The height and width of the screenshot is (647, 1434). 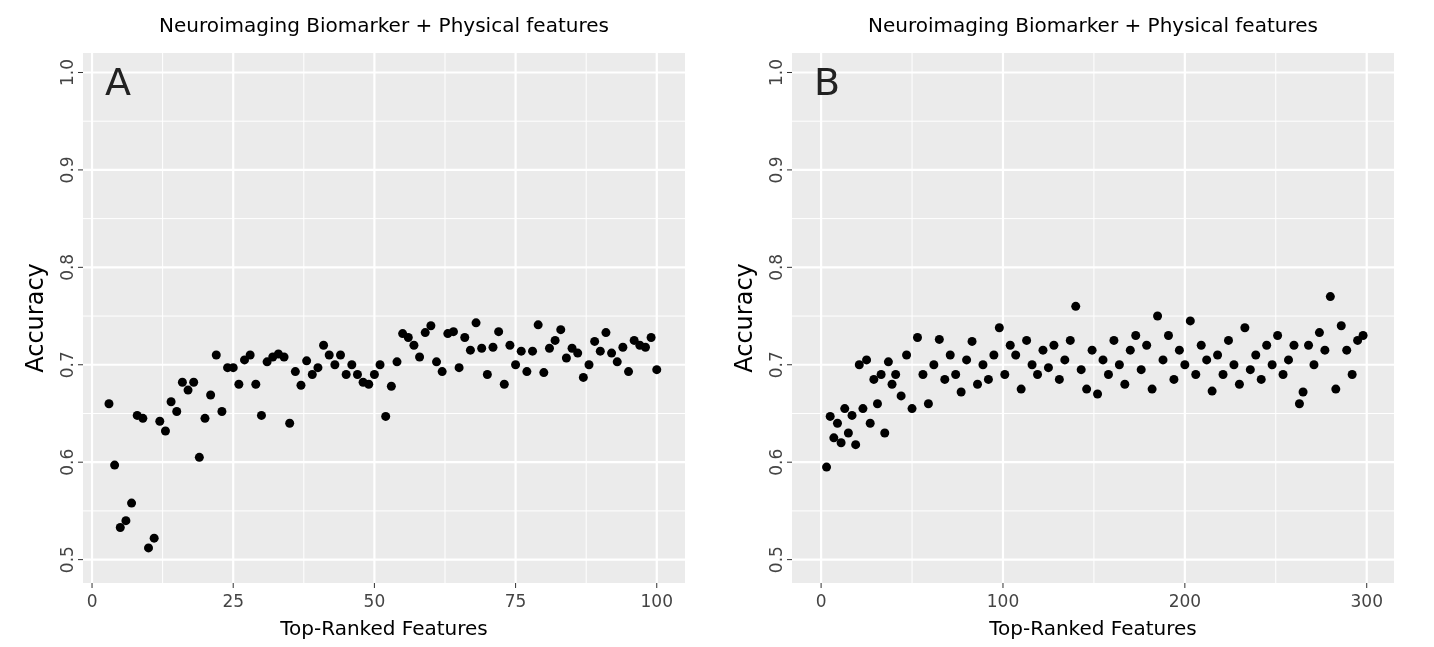 What do you see at coordinates (515, 601) in the screenshot?
I see `x-tick-label: 75` at bounding box center [515, 601].